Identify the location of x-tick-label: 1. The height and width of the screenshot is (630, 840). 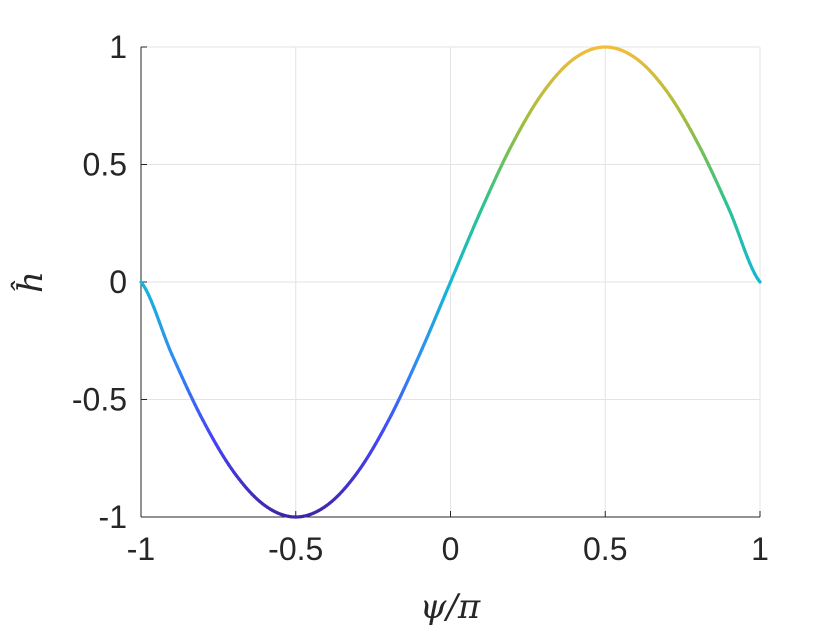
(760, 549).